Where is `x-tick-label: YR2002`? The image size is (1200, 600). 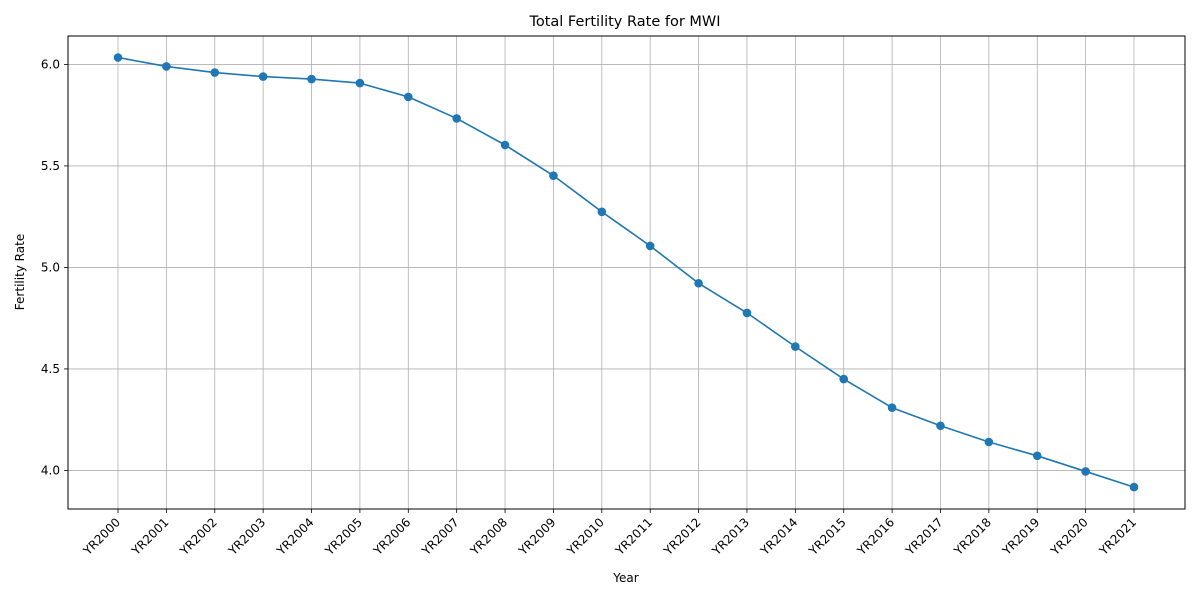
x-tick-label: YR2002 is located at coordinates (198, 536).